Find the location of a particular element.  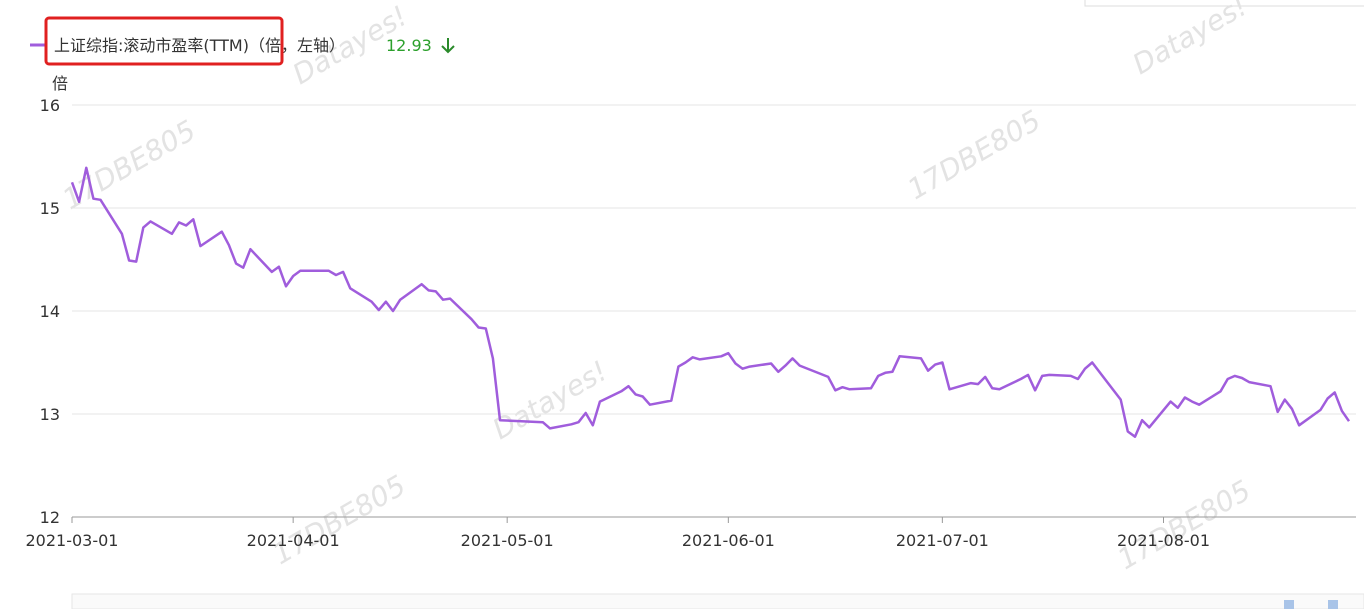

x-tick-label: 2021-08-01 is located at coordinates (1163, 540).